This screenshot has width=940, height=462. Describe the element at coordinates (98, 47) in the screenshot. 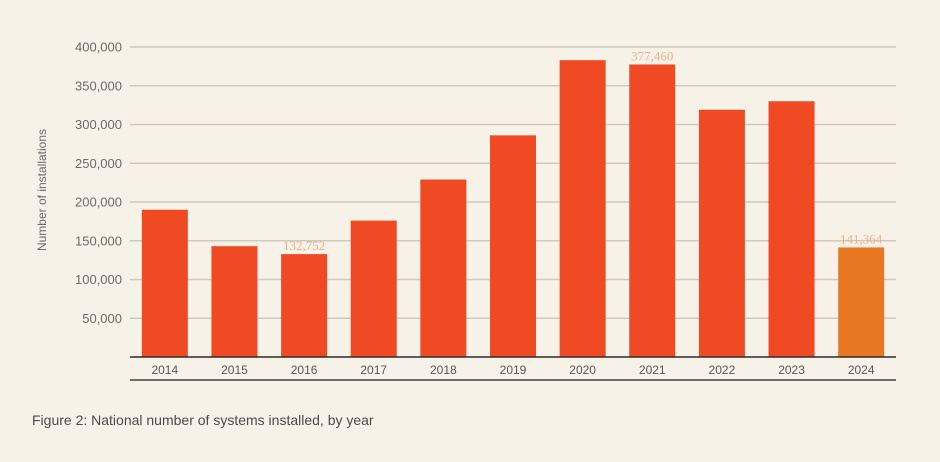

I see `y-tick-label: 400,000` at that location.